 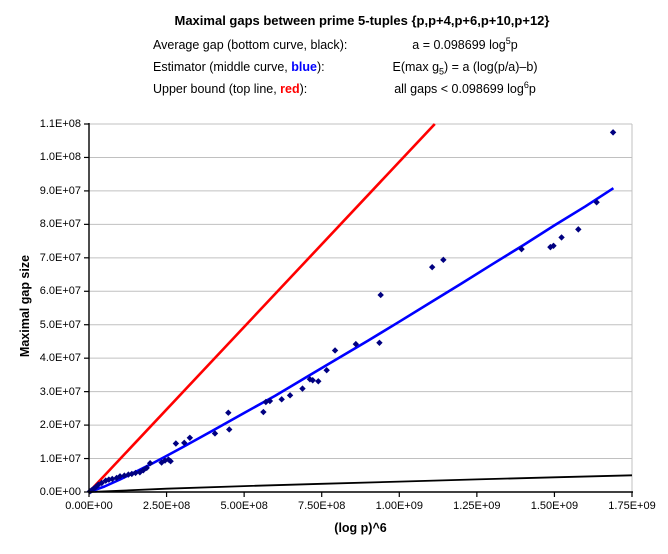 What do you see at coordinates (60, 458) in the screenshot?
I see `y-tick-label: 1.0E+07` at bounding box center [60, 458].